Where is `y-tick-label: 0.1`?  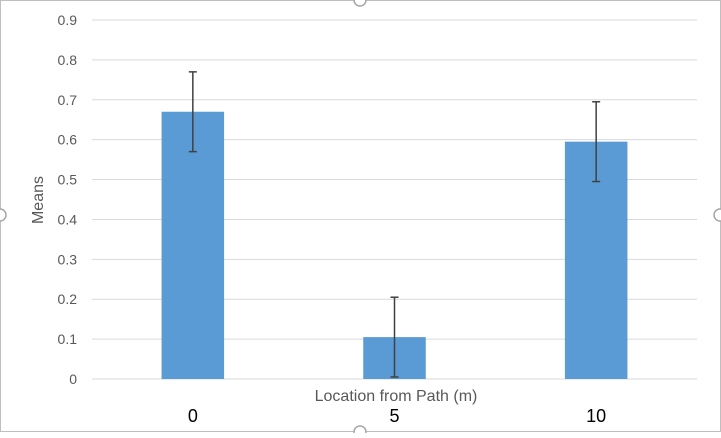
y-tick-label: 0.1 is located at coordinates (68, 339).